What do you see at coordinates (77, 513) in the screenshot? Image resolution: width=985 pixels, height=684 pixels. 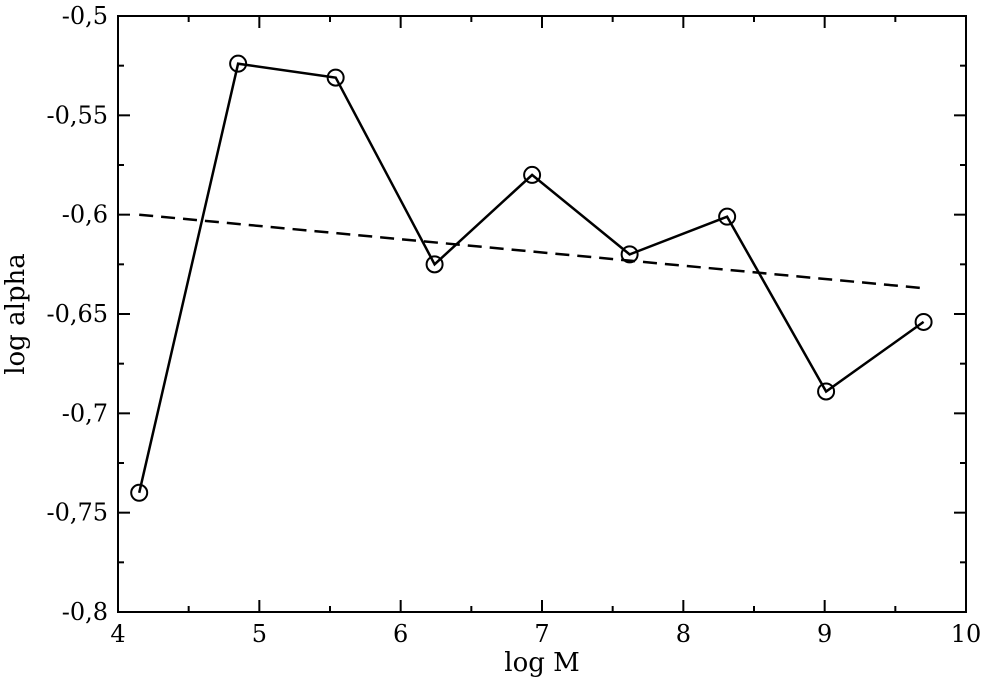 I see `y-tick-label: -0,75` at bounding box center [77, 513].